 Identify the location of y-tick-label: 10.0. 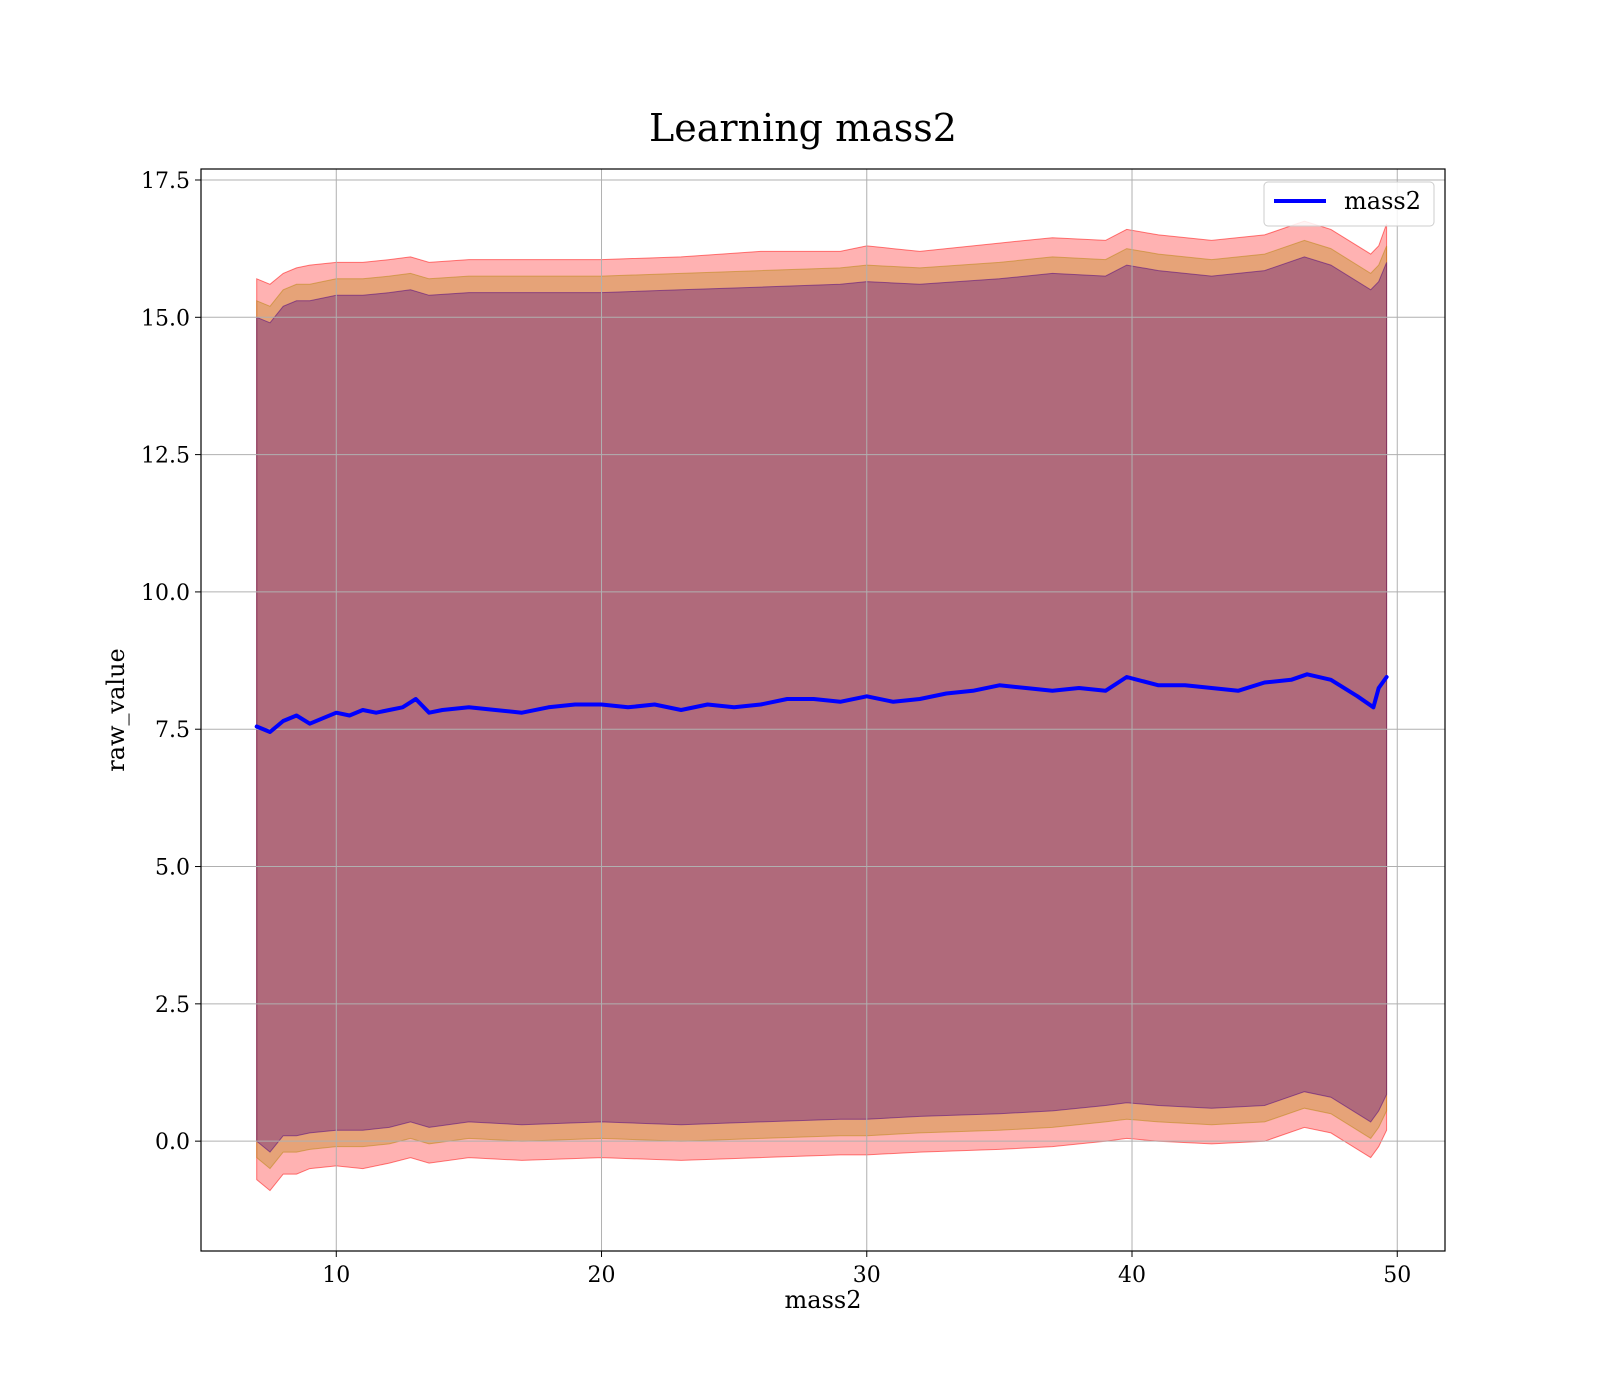
(165, 593).